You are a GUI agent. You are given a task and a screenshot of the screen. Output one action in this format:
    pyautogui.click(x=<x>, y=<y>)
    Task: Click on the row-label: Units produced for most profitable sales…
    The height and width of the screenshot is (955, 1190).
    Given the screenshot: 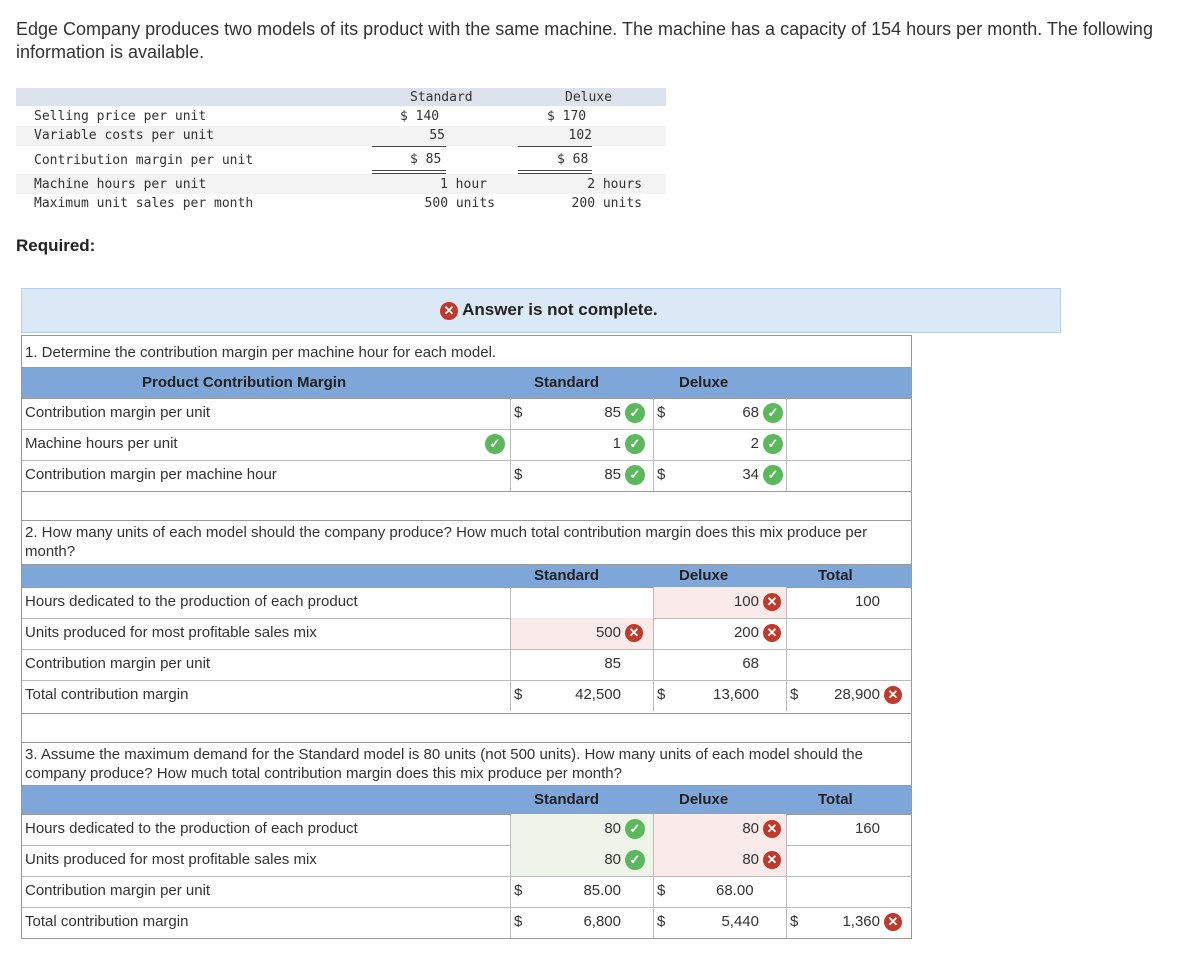 What is the action you would take?
    pyautogui.click(x=171, y=632)
    